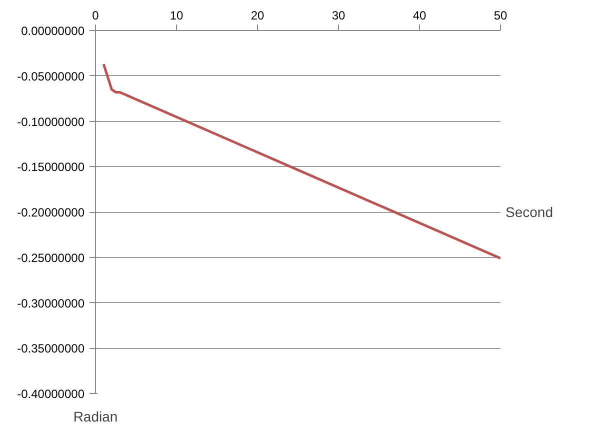 This screenshot has height=448, width=600. Describe the element at coordinates (51, 349) in the screenshot. I see `y-tick-label: -0.35000000` at that location.